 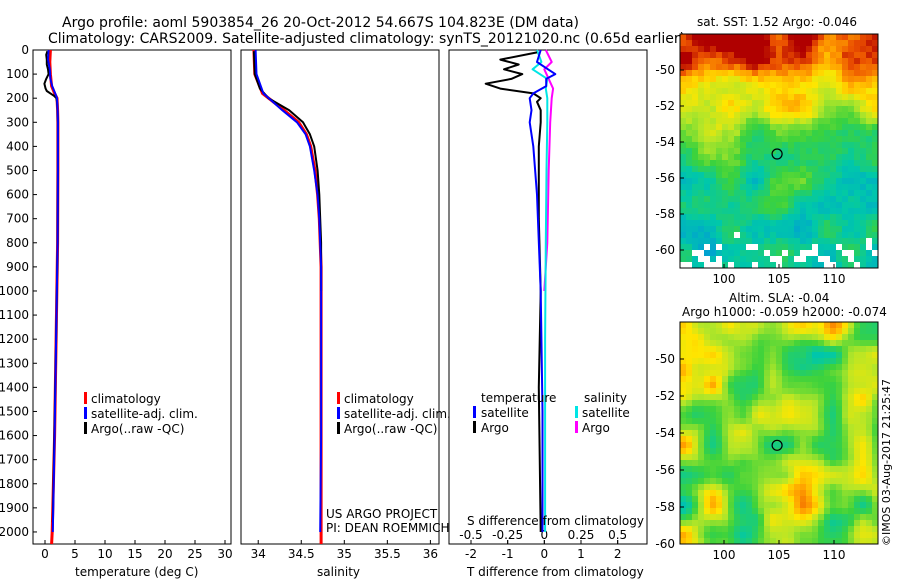 What do you see at coordinates (53, 291) in the screenshot?
I see `series-satellite-adj` at bounding box center [53, 291].